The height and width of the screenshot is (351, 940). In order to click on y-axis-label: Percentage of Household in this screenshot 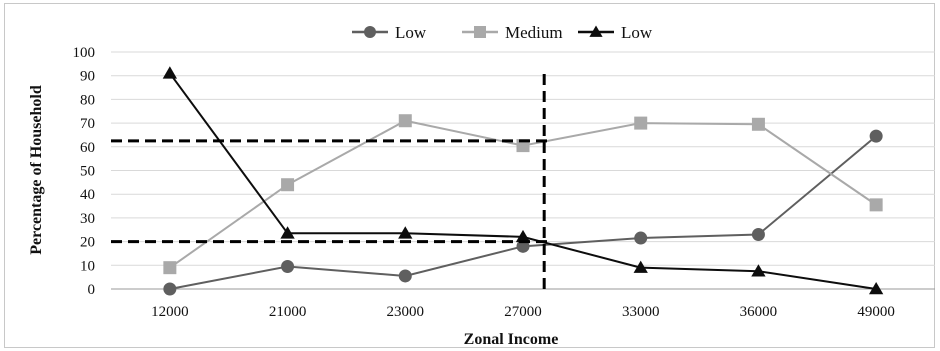, I will do `click(36, 170)`.